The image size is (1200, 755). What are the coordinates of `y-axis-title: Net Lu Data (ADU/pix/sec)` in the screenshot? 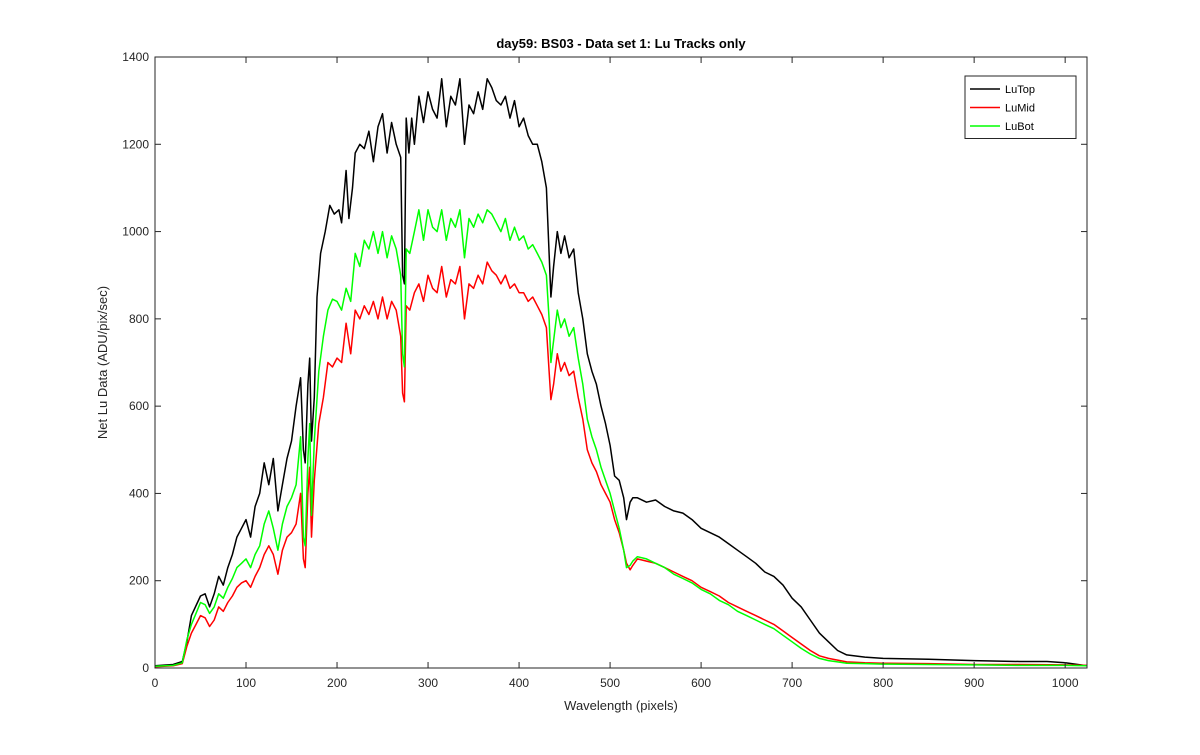 It's located at (102, 362).